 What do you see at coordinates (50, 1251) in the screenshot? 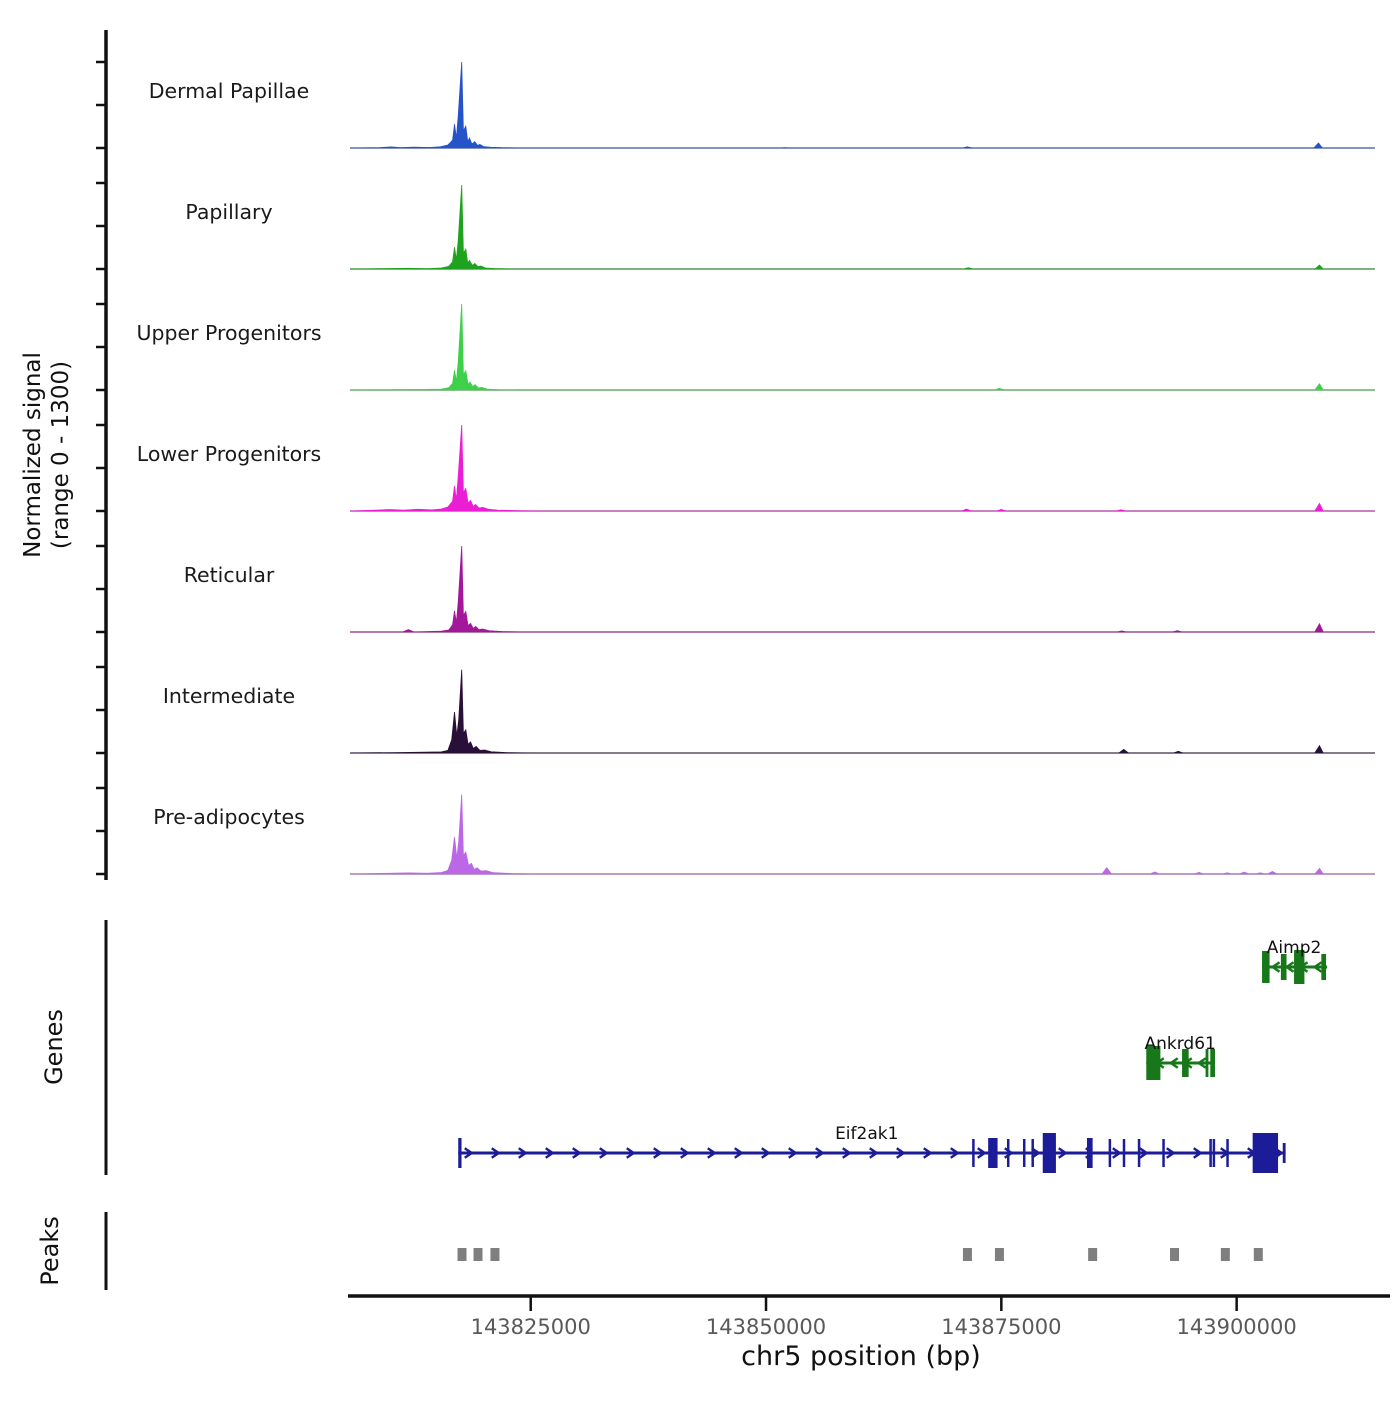
I see `peaks-section-label: Peaks` at bounding box center [50, 1251].